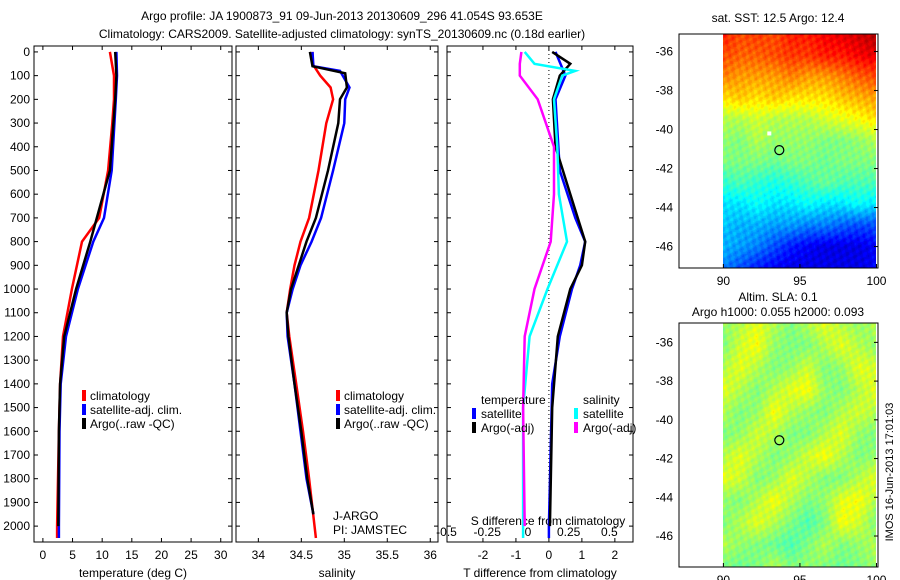  Describe the element at coordinates (16, 289) in the screenshot. I see `y-tick-label: 1000` at that location.